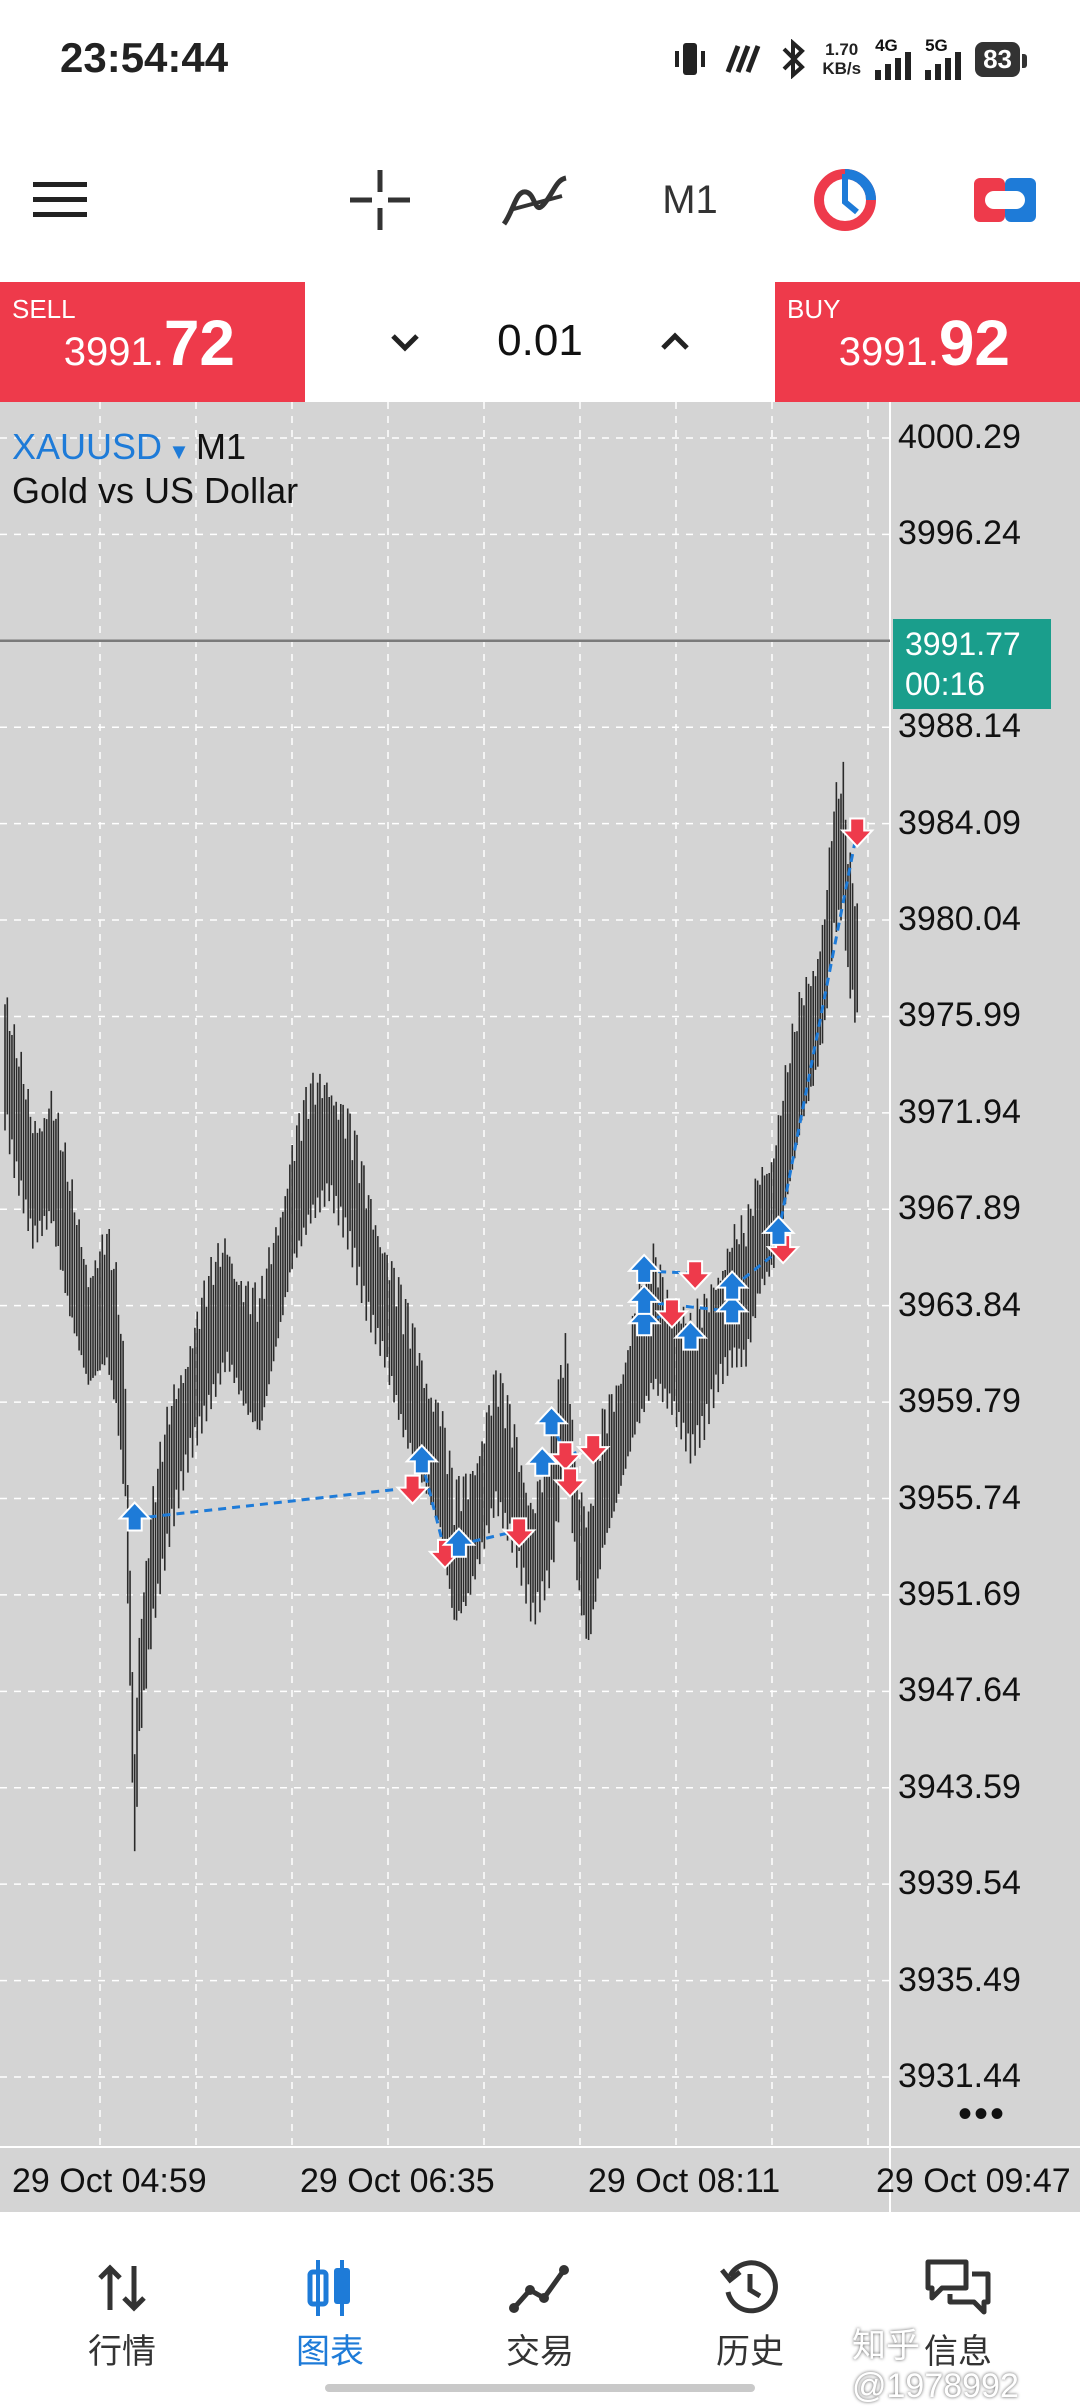 The width and height of the screenshot is (1080, 2406). I want to click on price-axis-label: 3980.04, so click(959, 919).